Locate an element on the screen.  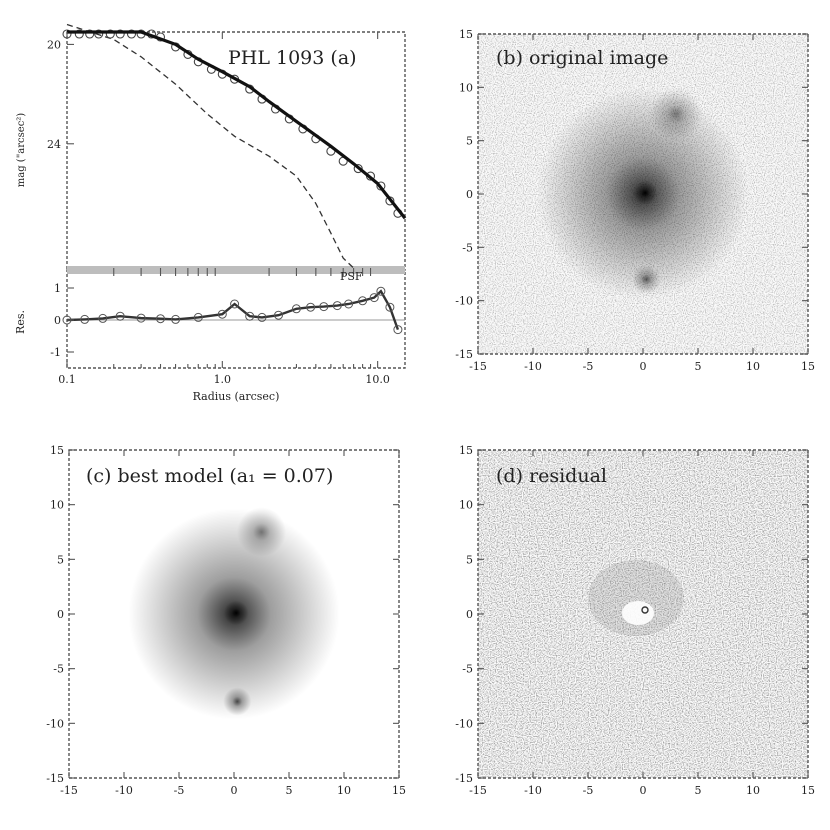
panel-b-xtick-label: 5 is located at coordinates (698, 366).